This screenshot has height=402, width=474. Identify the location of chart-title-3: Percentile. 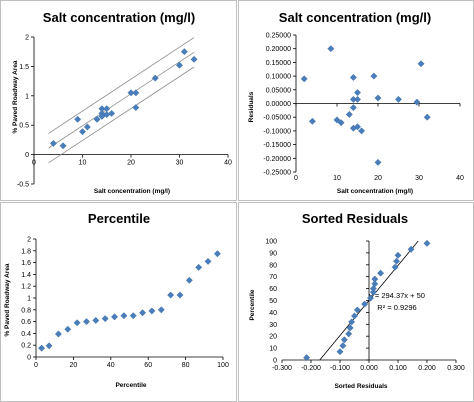
(119, 218).